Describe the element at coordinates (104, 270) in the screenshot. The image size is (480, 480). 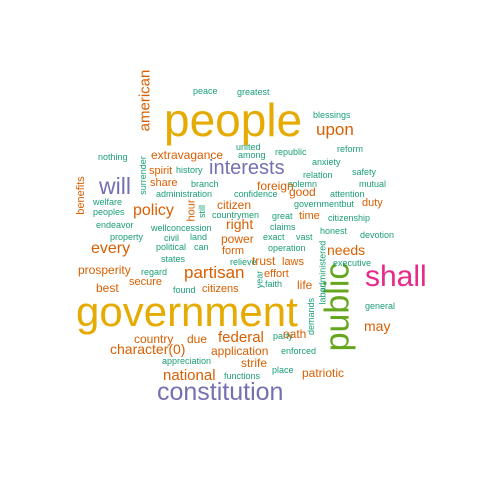
I see `word-prosperity: prosperity` at that location.